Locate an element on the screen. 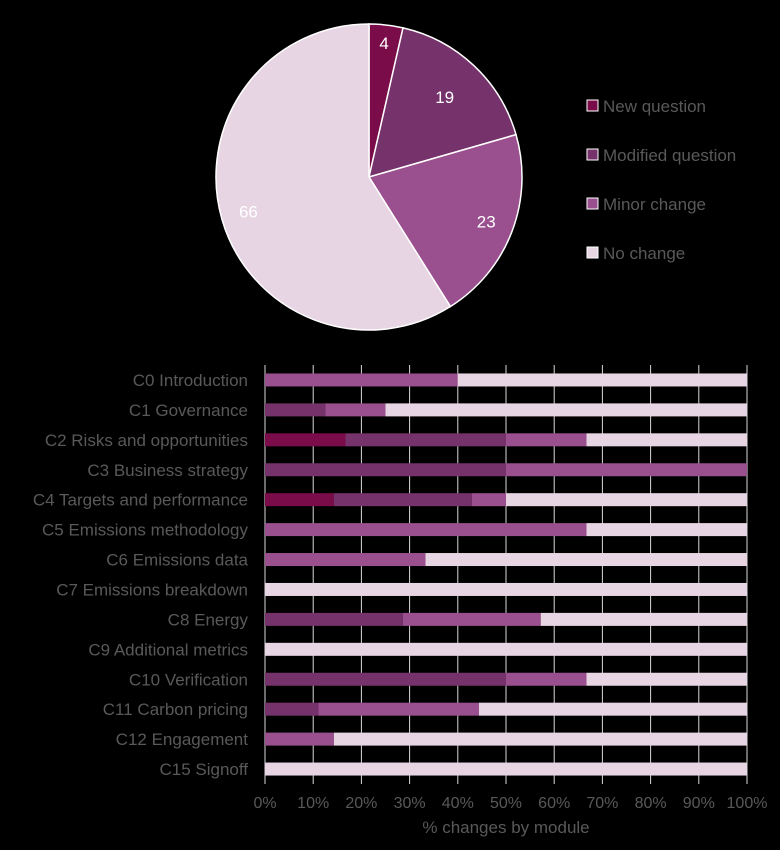 The width and height of the screenshot is (780, 850). bar-c2-risks-and-opportunities-modified-question is located at coordinates (425, 440).